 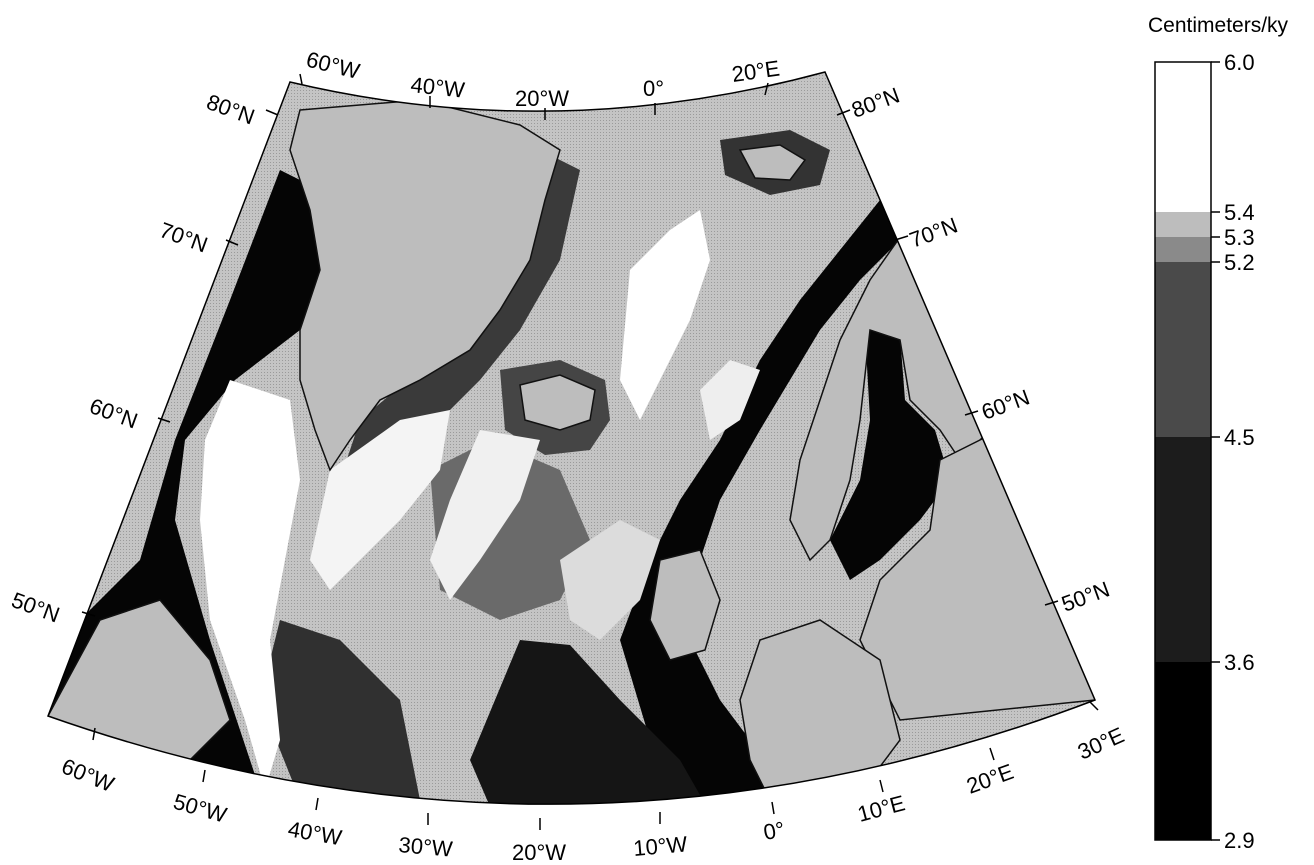 What do you see at coordinates (772, 162) in the screenshot?
I see `svalbard-landmass` at bounding box center [772, 162].